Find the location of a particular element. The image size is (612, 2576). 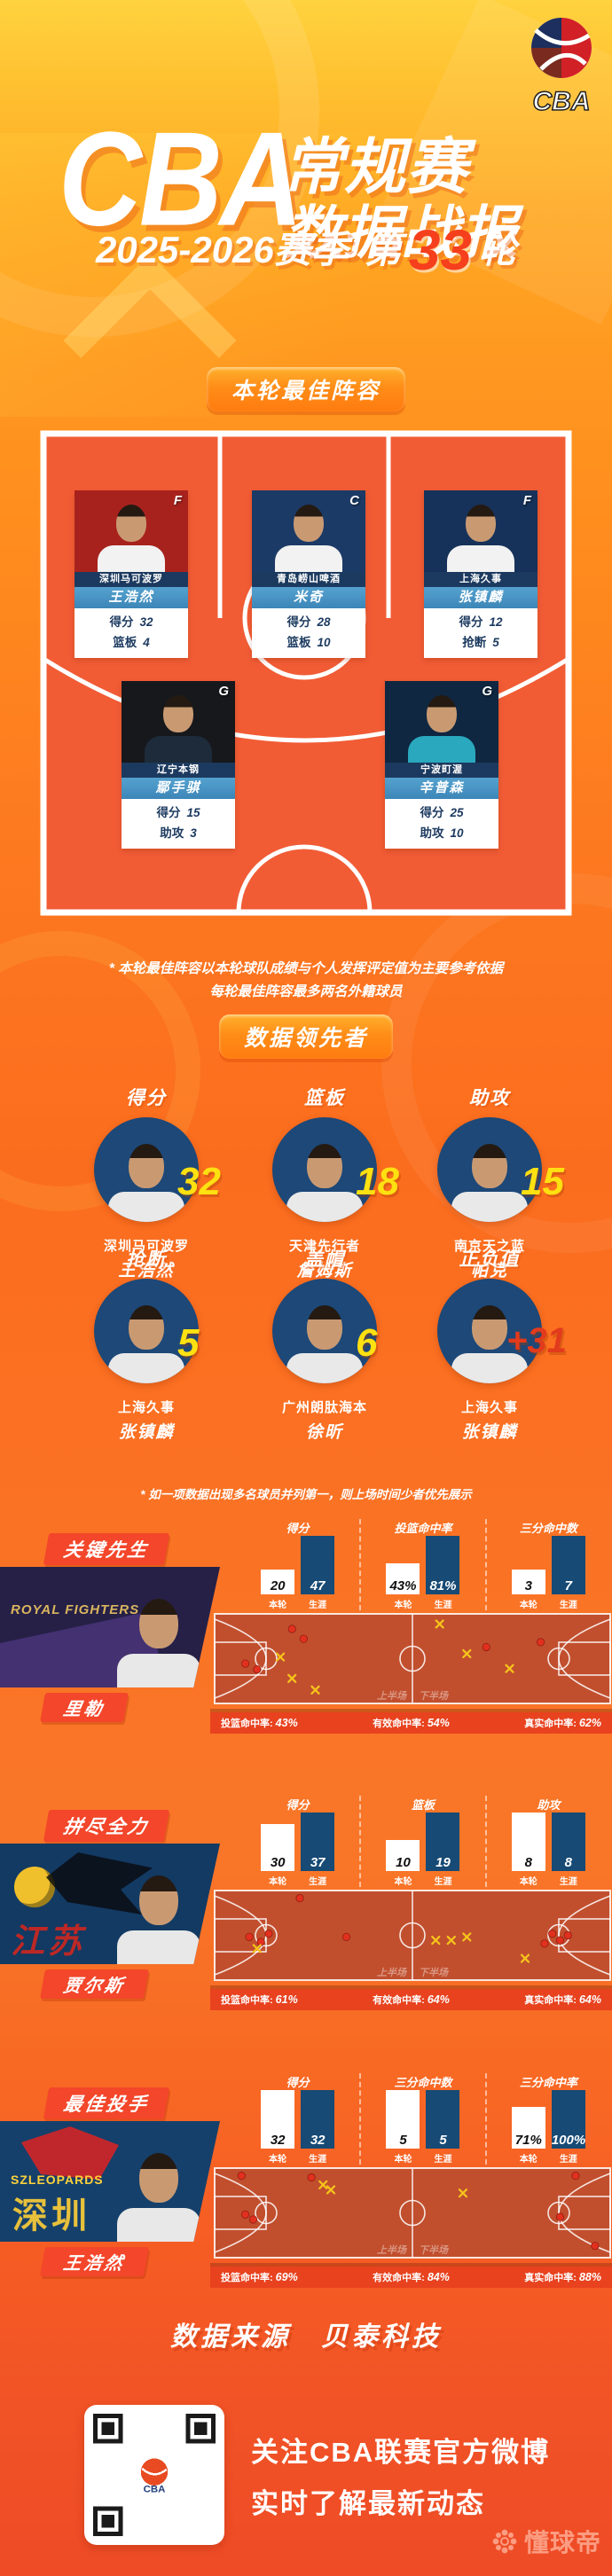

data-leaders-badge: 数据领先者 is located at coordinates (306, 1036).